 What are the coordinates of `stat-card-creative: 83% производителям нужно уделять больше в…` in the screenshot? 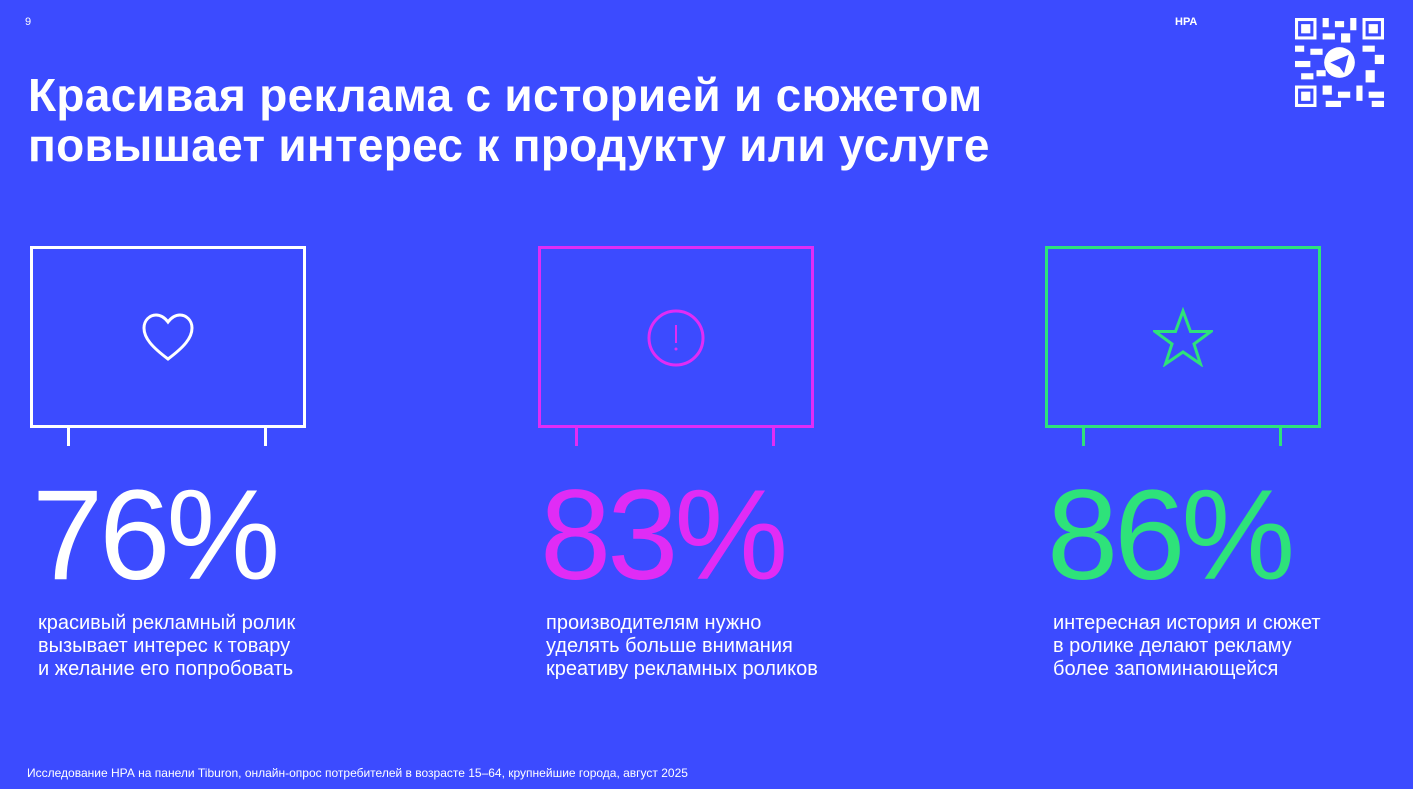 It's located at (718, 463).